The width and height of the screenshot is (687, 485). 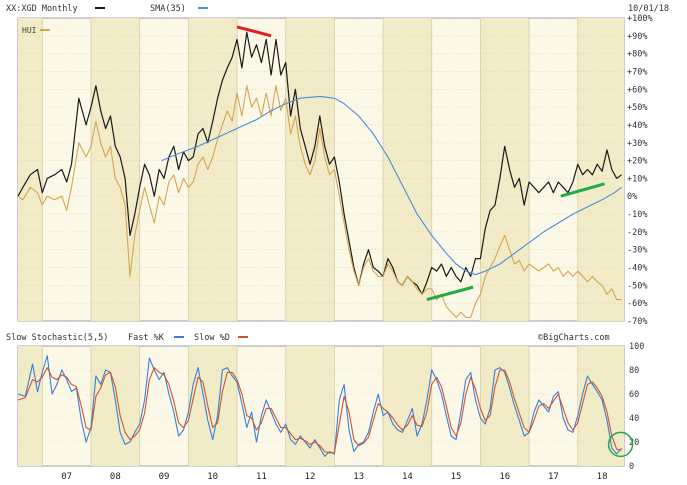 What do you see at coordinates (637, 322) in the screenshot?
I see `price-y-tick-label: -70%` at bounding box center [637, 322].